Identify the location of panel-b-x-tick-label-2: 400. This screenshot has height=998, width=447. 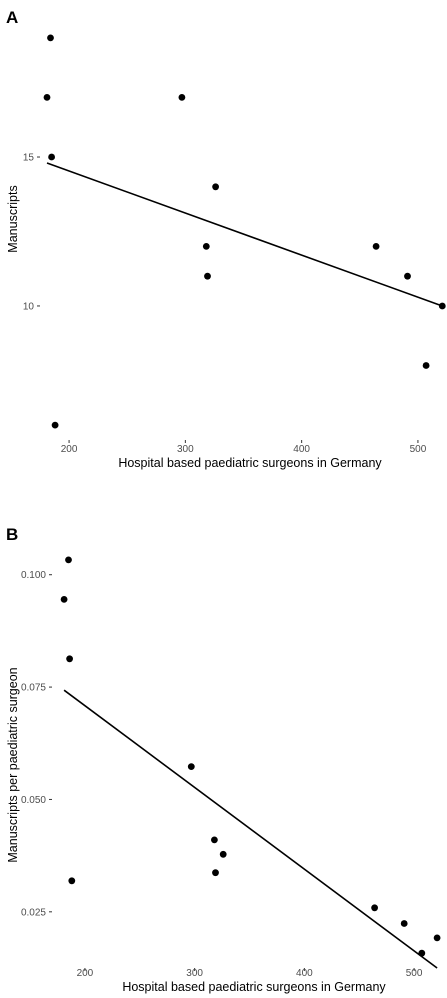
(304, 973).